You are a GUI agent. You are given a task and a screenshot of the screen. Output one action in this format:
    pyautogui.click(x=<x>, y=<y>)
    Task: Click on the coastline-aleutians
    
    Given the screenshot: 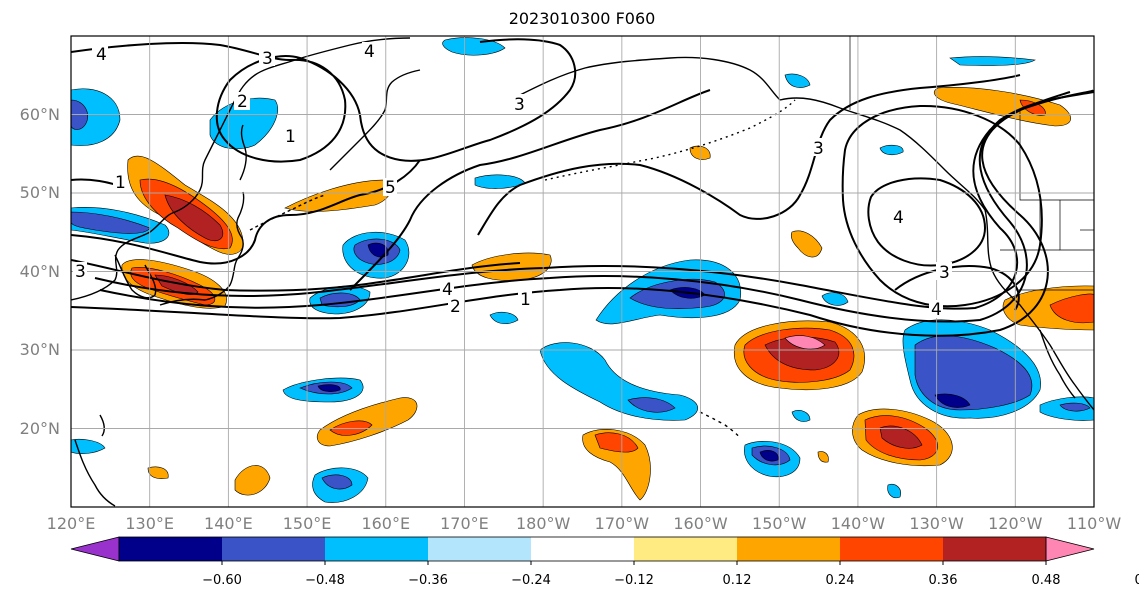 What is the action you would take?
    pyautogui.click(x=670, y=140)
    